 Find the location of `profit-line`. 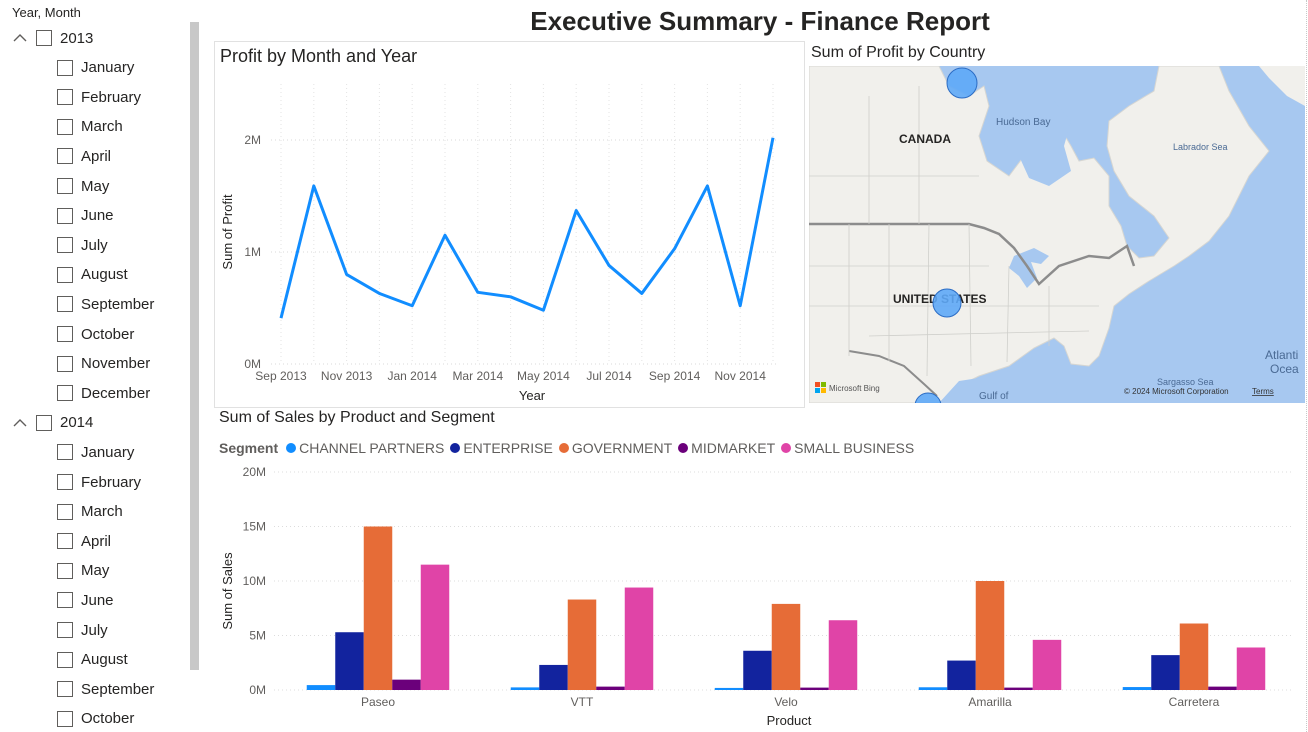

profit-line is located at coordinates (527, 228).